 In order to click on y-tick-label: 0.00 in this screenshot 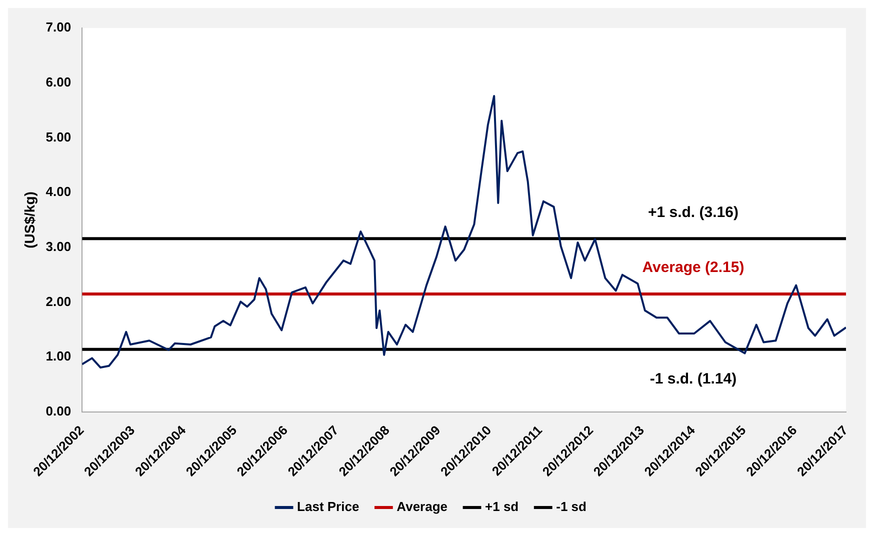, I will do `click(59, 411)`.